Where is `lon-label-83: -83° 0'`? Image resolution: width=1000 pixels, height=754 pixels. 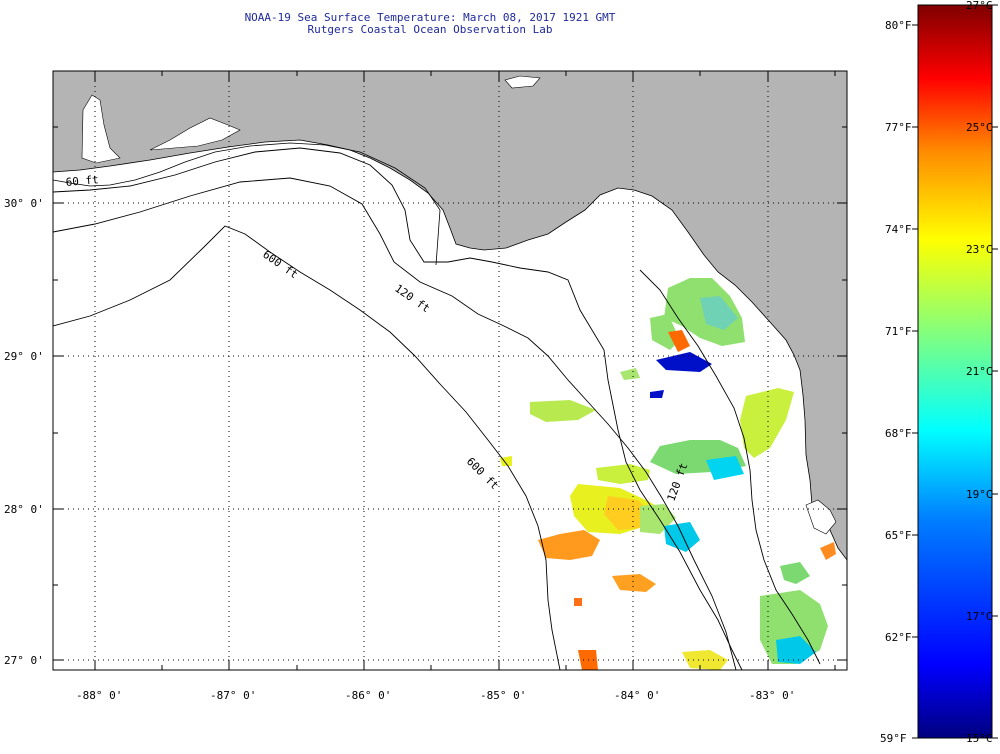
lon-label-83: -83° 0' is located at coordinates (772, 695).